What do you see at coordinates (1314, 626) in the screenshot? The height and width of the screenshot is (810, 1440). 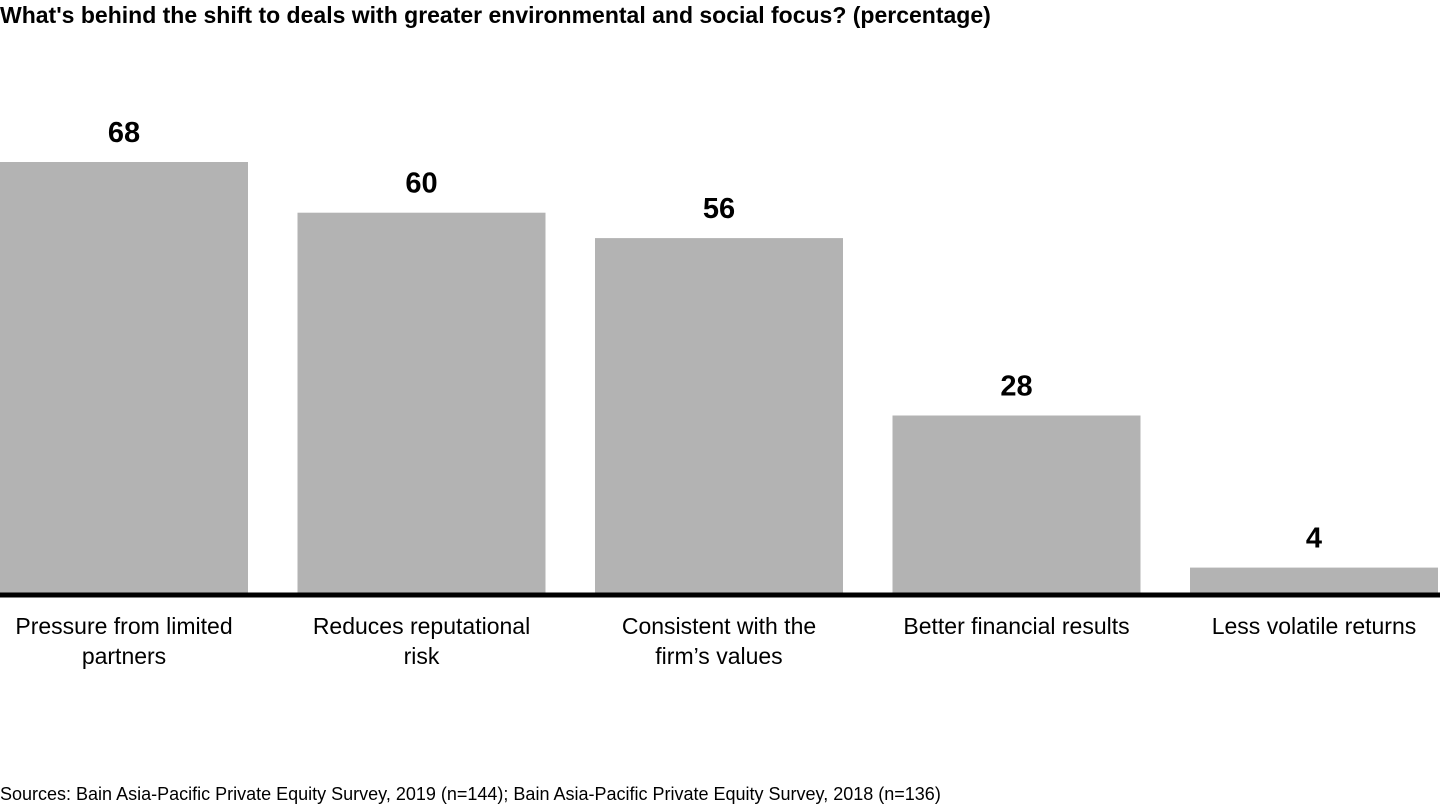 I see `category-label-5: Less volatile returns` at bounding box center [1314, 626].